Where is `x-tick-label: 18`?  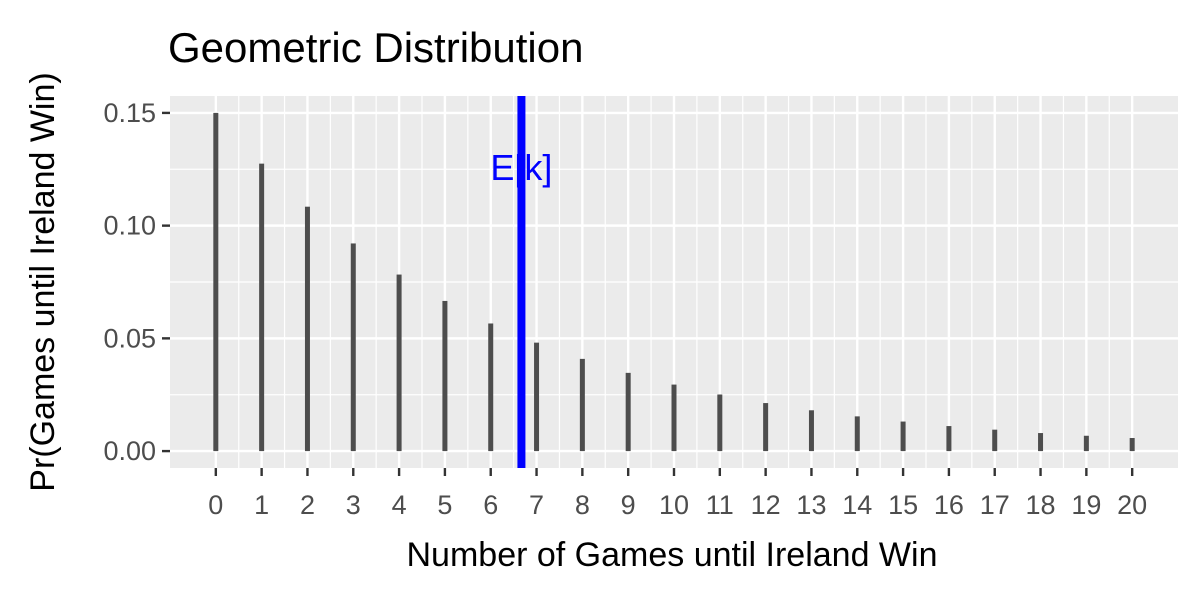
x-tick-label: 18 is located at coordinates (1041, 505).